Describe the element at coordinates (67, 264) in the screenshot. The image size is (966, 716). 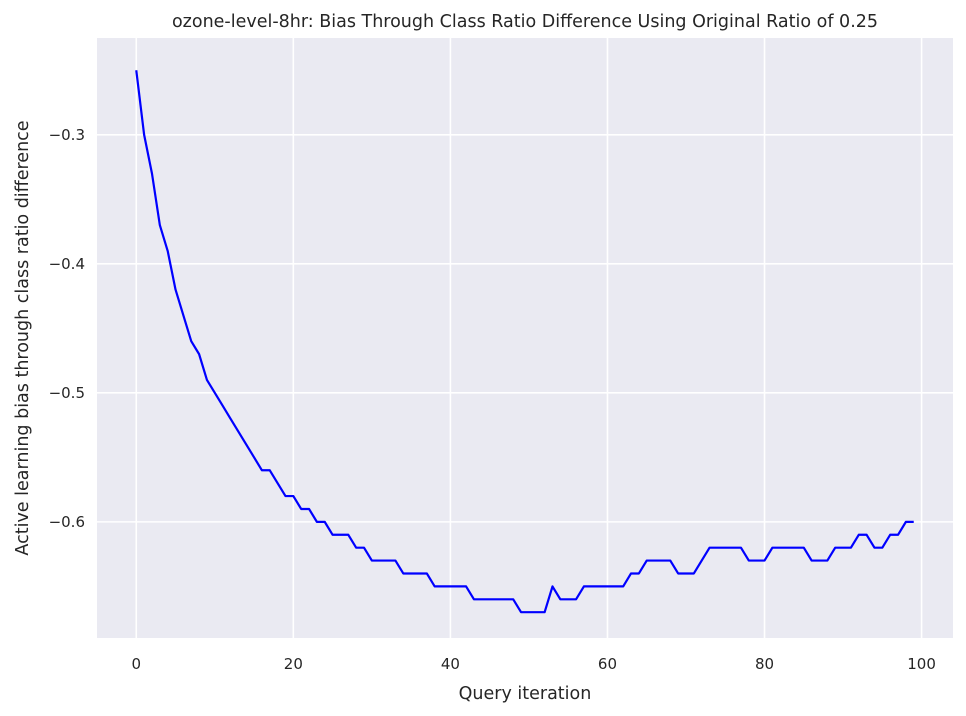
I see `y-tick-label: −0.4` at that location.